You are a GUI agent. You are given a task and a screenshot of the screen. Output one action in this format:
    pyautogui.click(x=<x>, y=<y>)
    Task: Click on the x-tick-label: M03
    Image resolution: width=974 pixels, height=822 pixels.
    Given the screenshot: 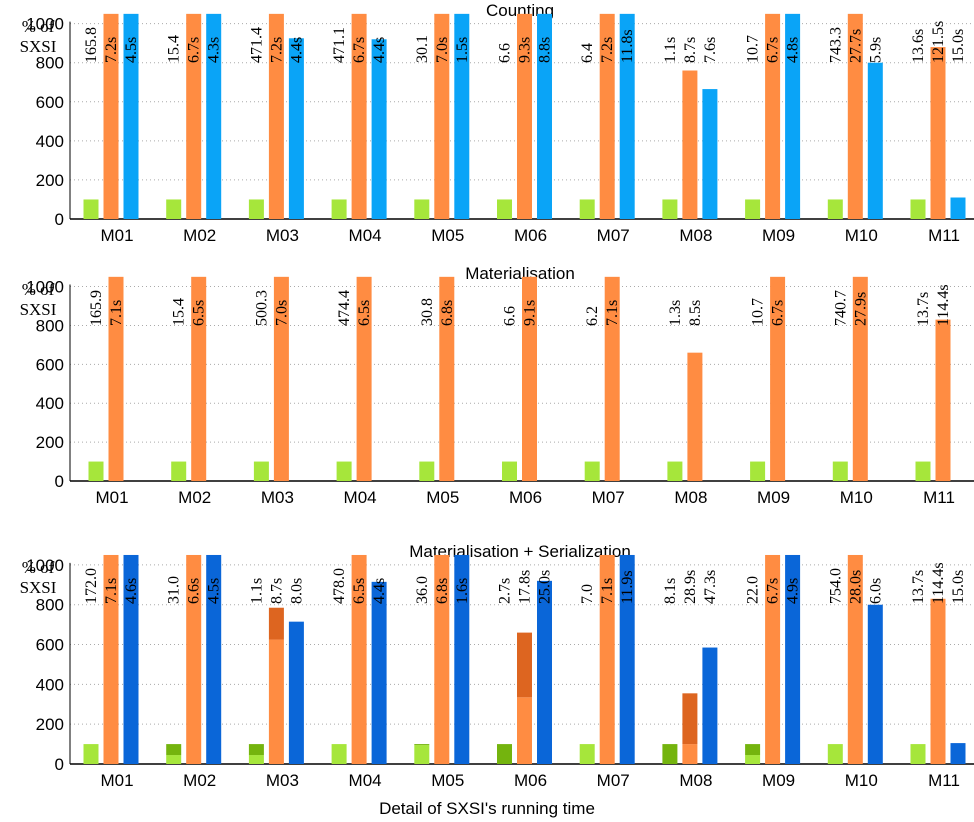 What is the action you would take?
    pyautogui.click(x=282, y=780)
    